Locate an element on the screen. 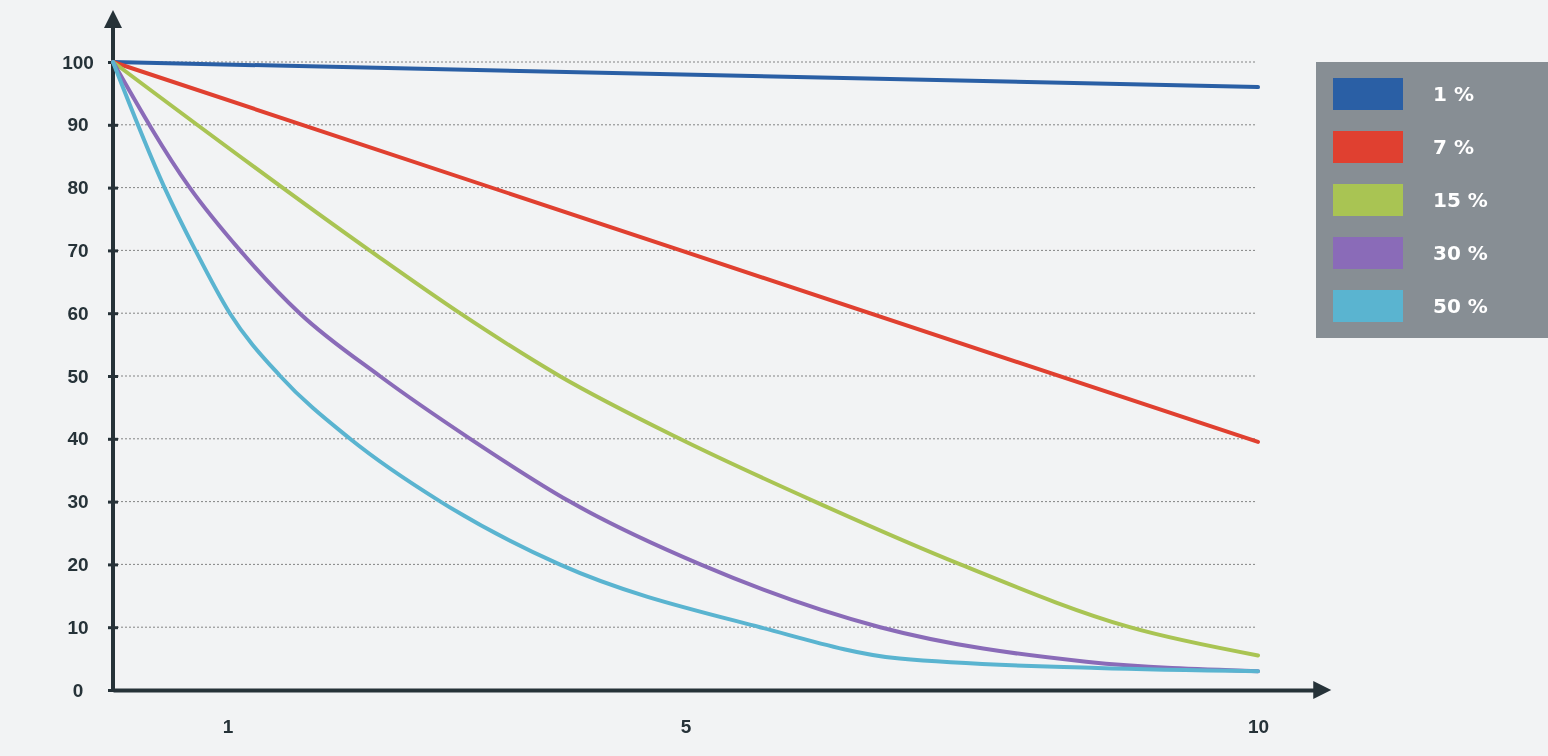  legend-label: 7 % is located at coordinates (1453, 147).